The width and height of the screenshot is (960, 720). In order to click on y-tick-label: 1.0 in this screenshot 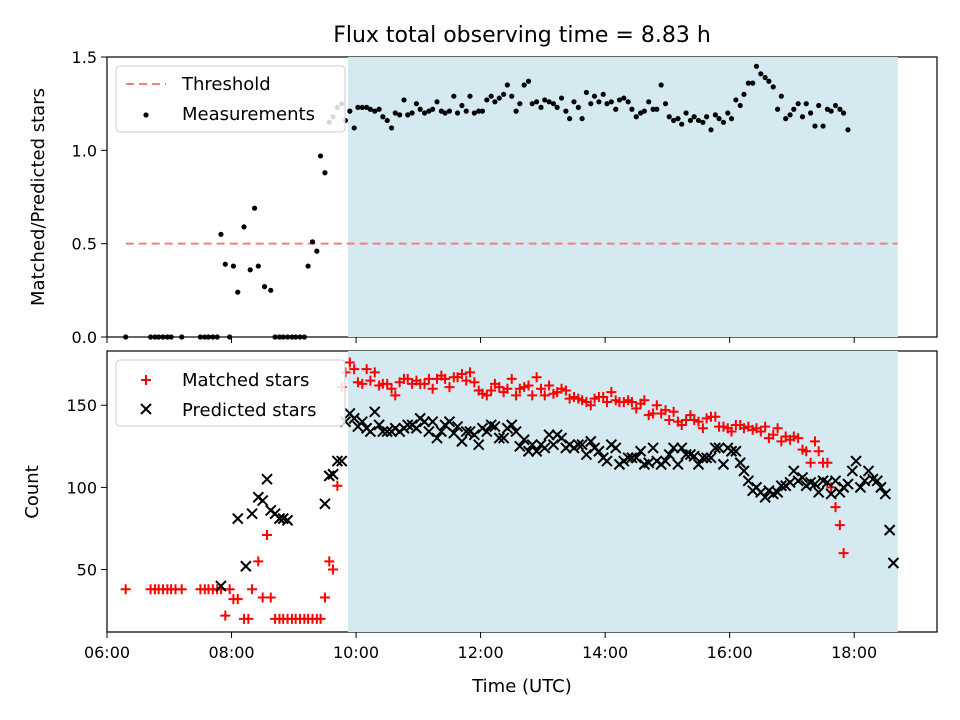, I will do `click(84, 150)`.